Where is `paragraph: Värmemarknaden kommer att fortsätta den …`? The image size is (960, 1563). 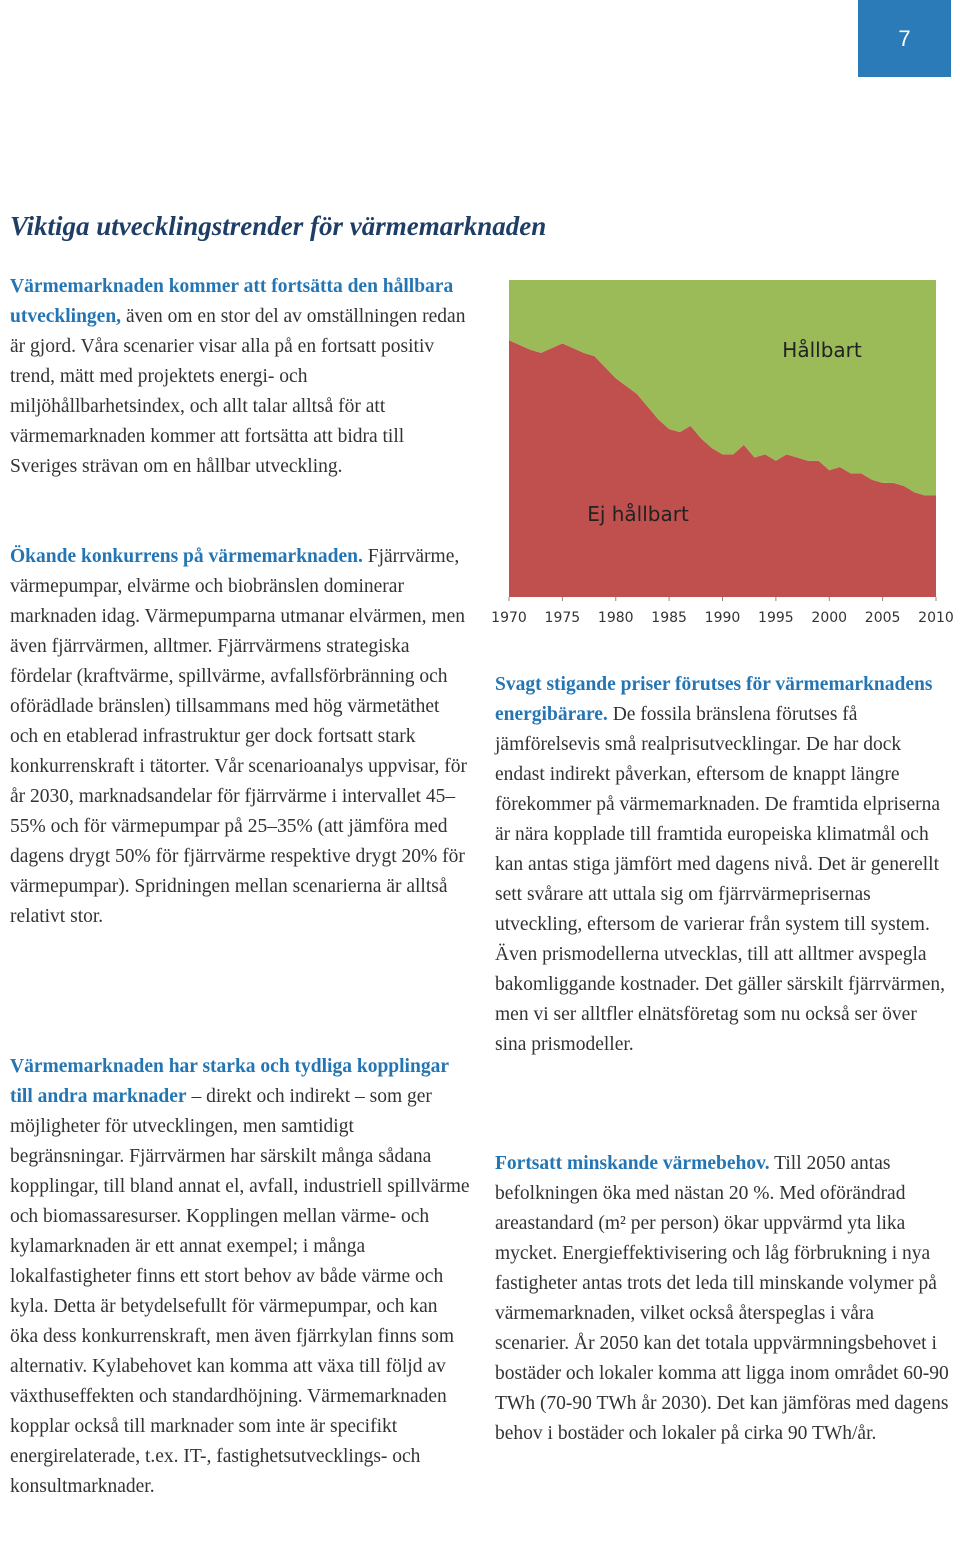 paragraph: Värmemarknaden kommer att fortsätta den … is located at coordinates (240, 377).